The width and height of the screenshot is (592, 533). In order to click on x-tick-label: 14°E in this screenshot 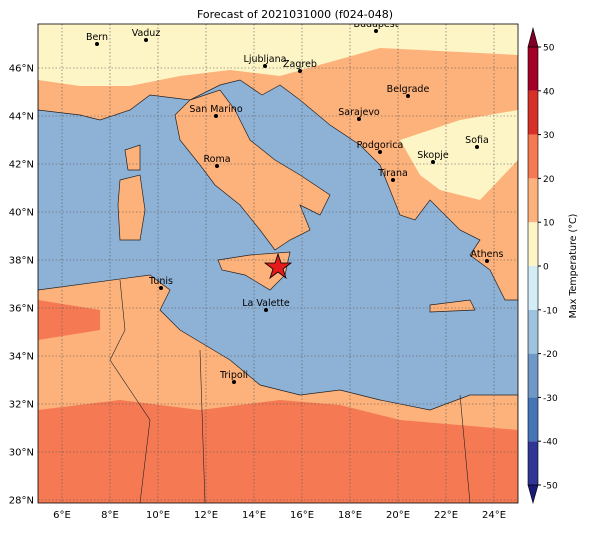, I will do `click(254, 515)`.